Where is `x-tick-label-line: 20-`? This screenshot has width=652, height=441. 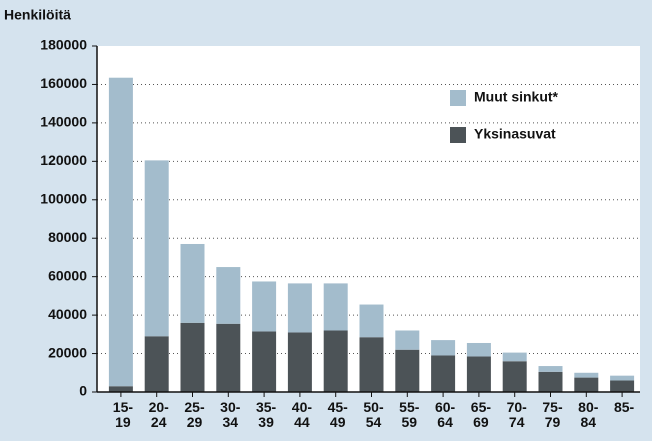 x-tick-label-line: 20- is located at coordinates (159, 407).